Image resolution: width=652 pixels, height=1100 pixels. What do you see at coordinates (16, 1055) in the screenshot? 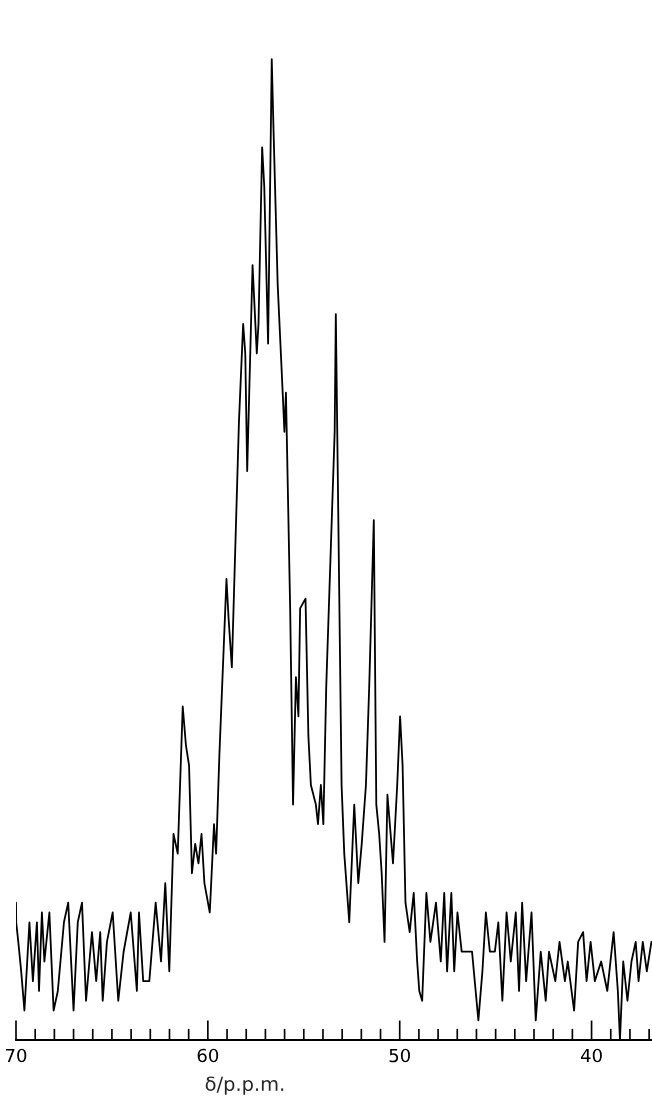
I see `x-tick-label: 70` at bounding box center [16, 1055].